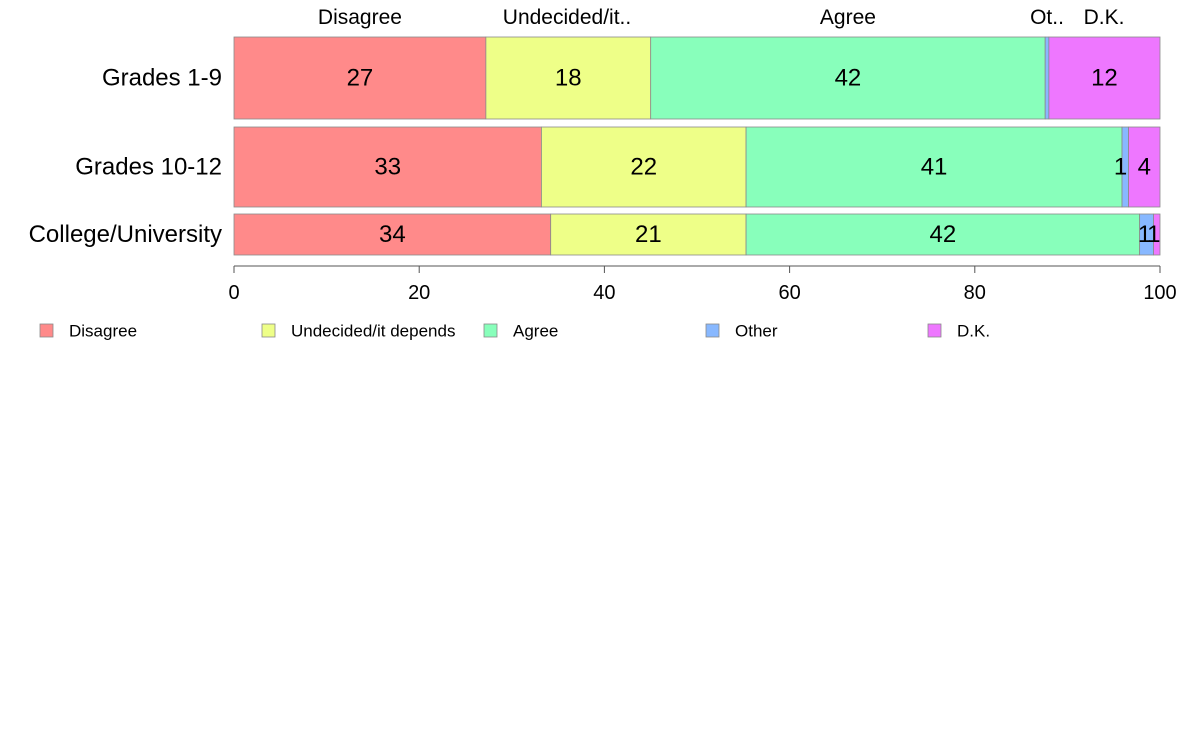  I want to click on legend-label-d-k: D.K., so click(973, 331).